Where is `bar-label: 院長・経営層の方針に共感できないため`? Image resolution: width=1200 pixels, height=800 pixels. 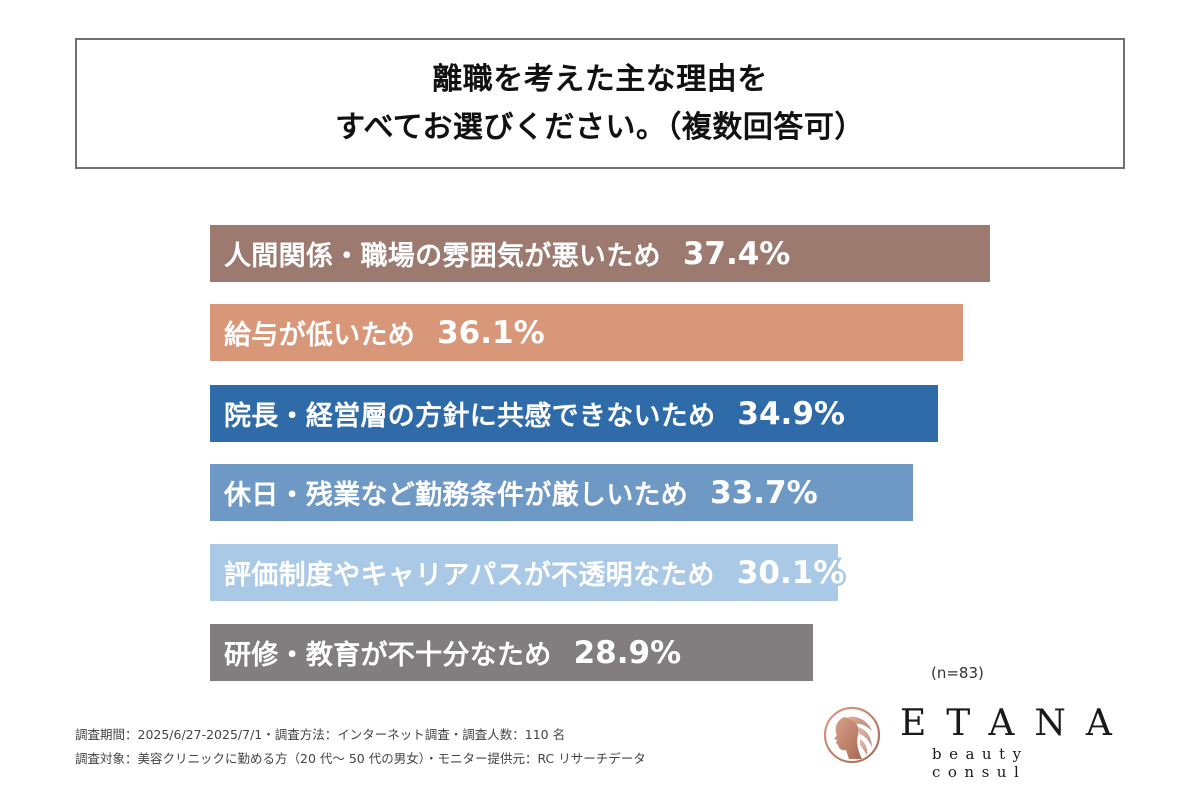
bar-label: 院長・経営層の方針に共感できないため is located at coordinates (470, 416).